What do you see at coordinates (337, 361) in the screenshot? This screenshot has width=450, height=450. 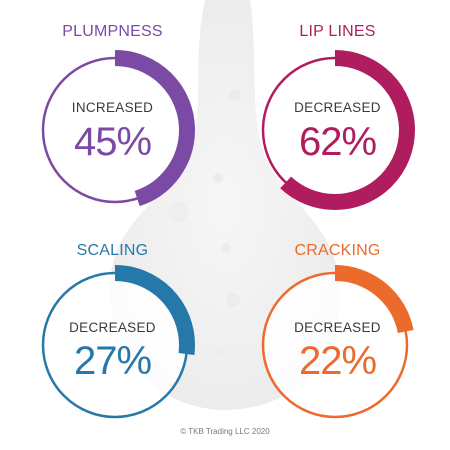 I see `stat-percentage: 22%` at bounding box center [337, 361].